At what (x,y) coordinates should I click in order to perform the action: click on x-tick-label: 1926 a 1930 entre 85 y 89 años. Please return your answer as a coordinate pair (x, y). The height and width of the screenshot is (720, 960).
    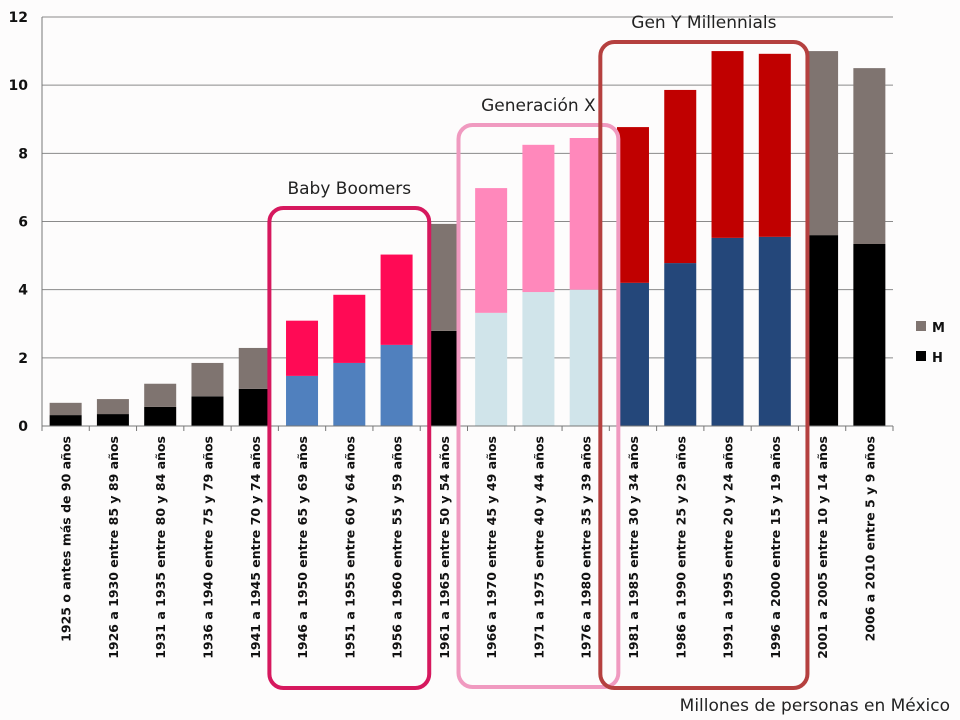
    Looking at the image, I should click on (113, 547).